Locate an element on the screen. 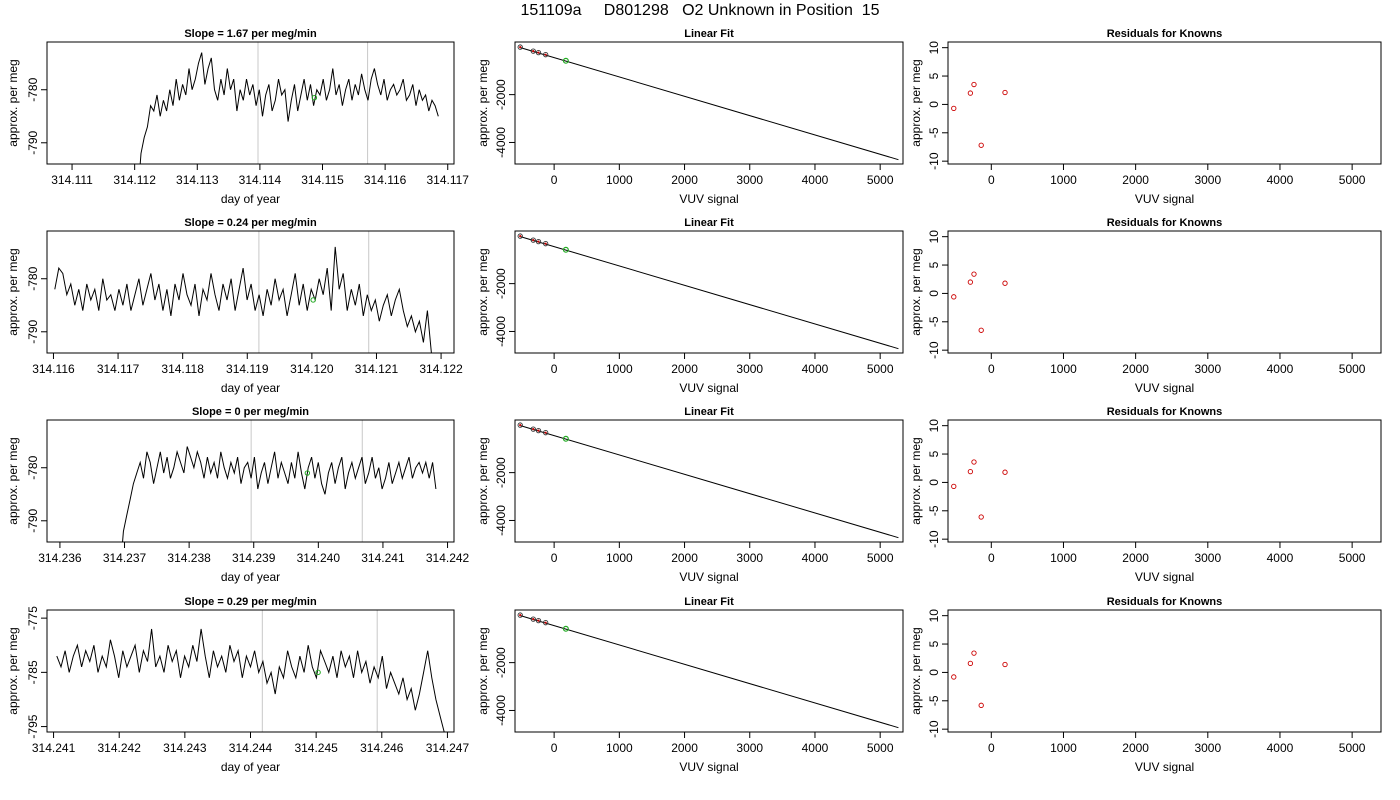  y-tick-label: -785 is located at coordinates (33, 672).